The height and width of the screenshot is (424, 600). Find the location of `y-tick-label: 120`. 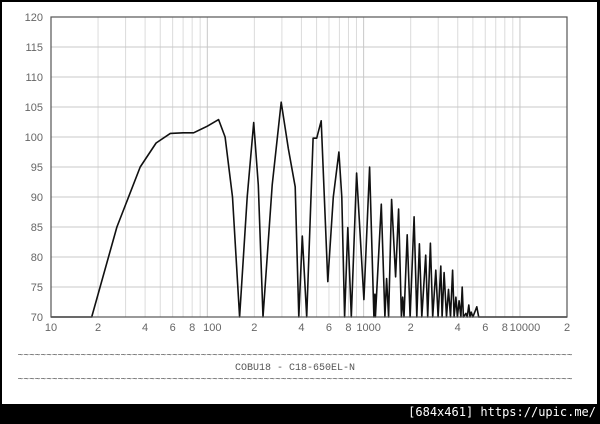

y-tick-label: 120 is located at coordinates (34, 18).